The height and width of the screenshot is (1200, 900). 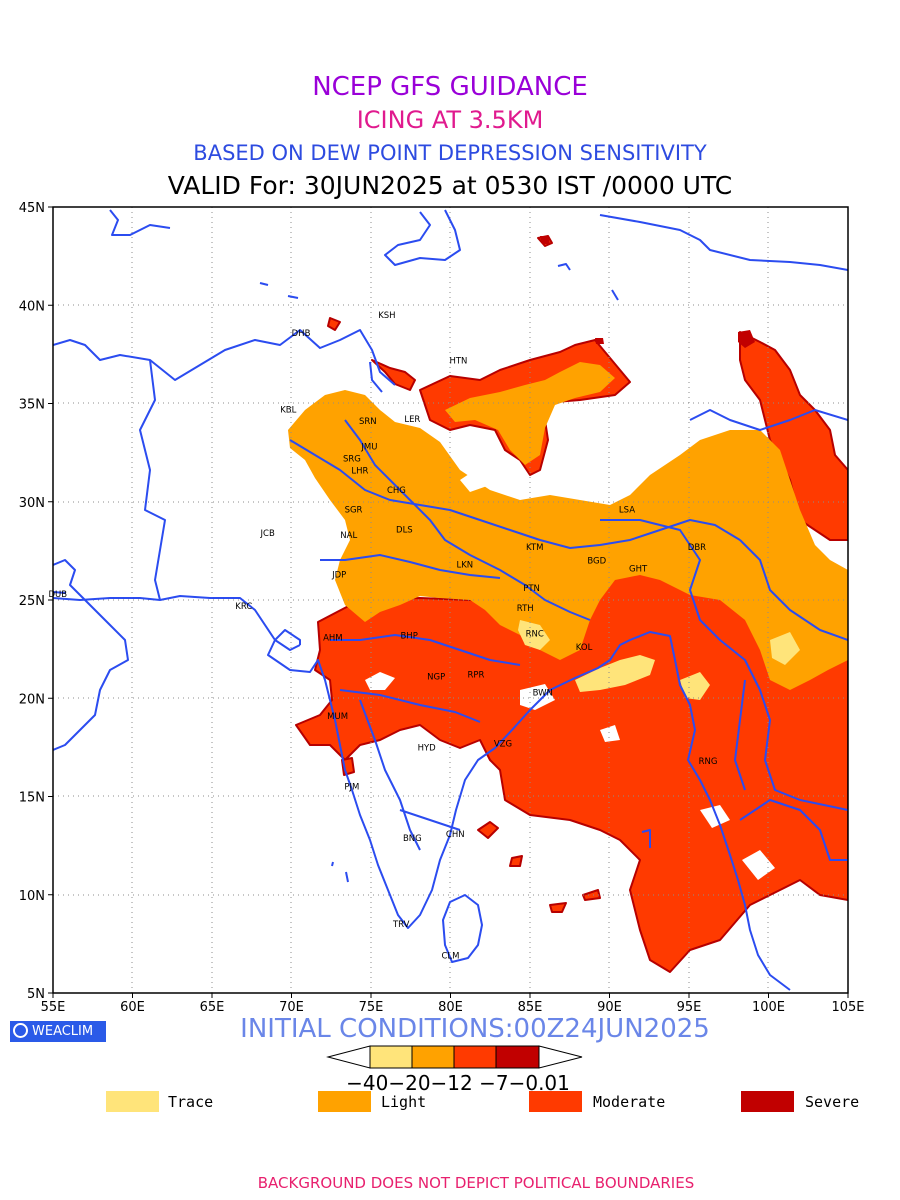 What do you see at coordinates (450, 87) in the screenshot?
I see `title-line-1: NCEP GFS GUIDANCE` at bounding box center [450, 87].